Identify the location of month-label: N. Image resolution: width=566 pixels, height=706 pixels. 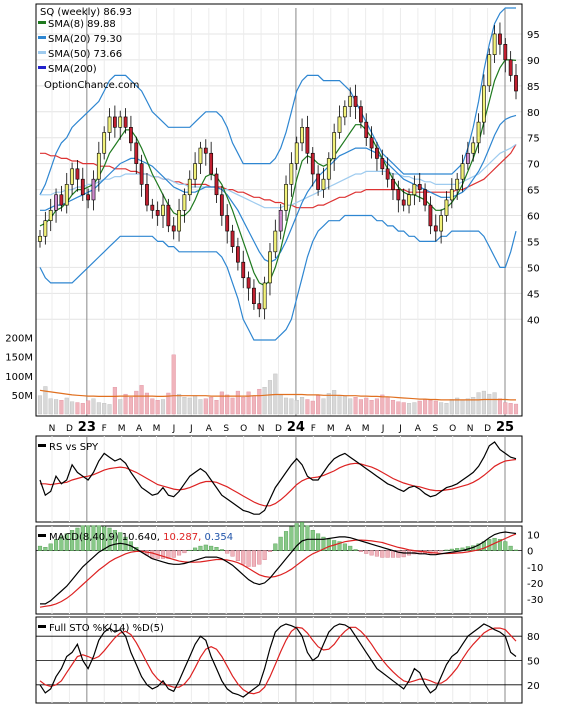
(261, 429).